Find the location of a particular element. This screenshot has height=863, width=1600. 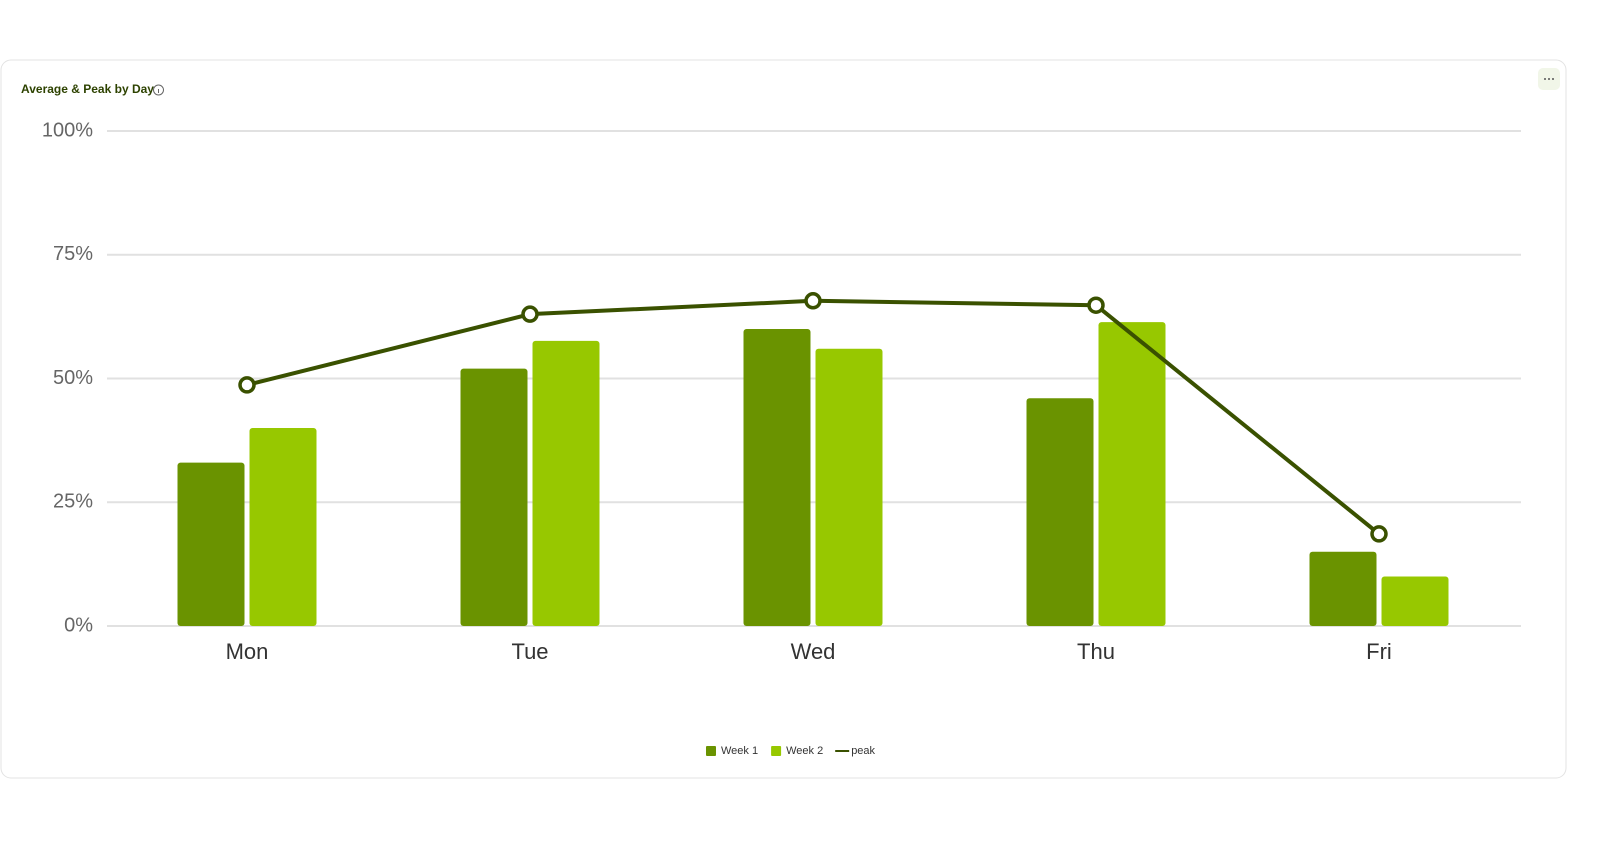

legend-label: Week 2 is located at coordinates (804, 751).